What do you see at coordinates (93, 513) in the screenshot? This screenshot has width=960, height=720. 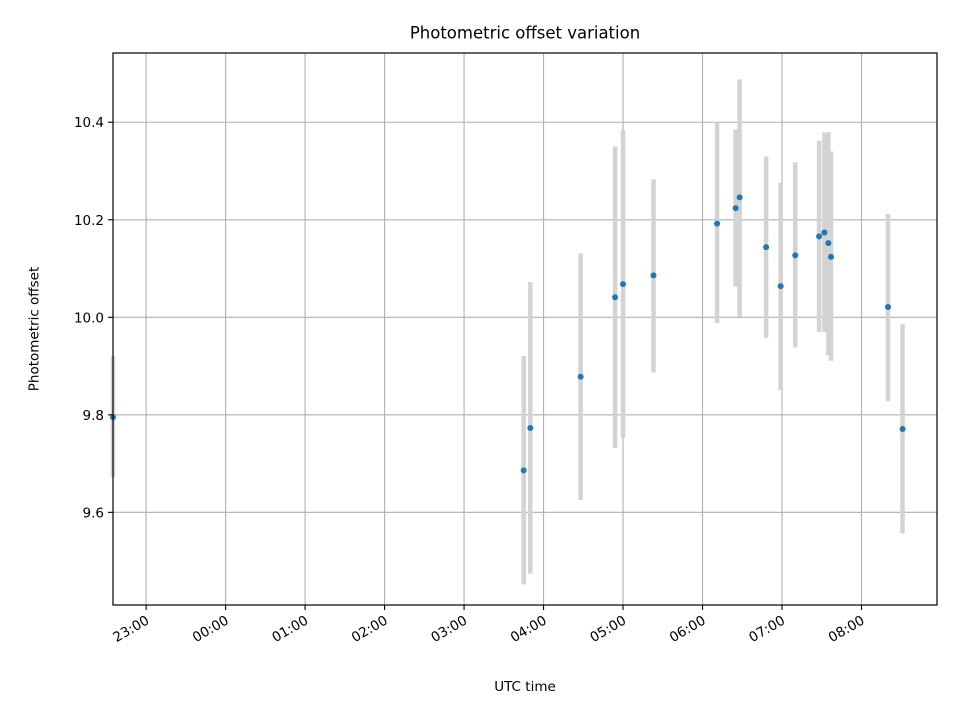 I see `y-tick-label: 9.6` at bounding box center [93, 513].